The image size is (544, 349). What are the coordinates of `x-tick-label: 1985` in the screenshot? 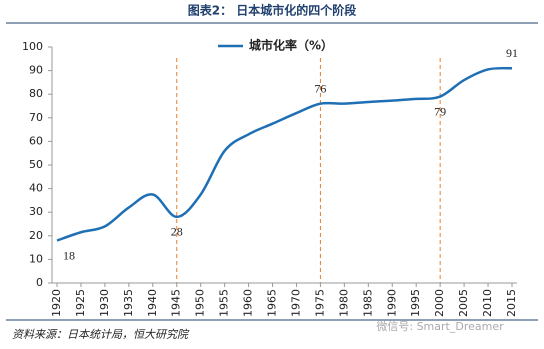 It's located at (367, 303).